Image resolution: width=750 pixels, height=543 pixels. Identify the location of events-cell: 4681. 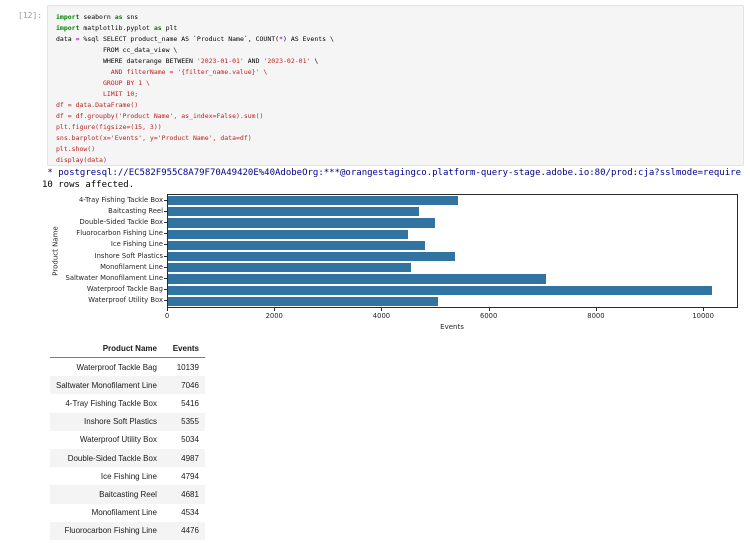
(190, 494).